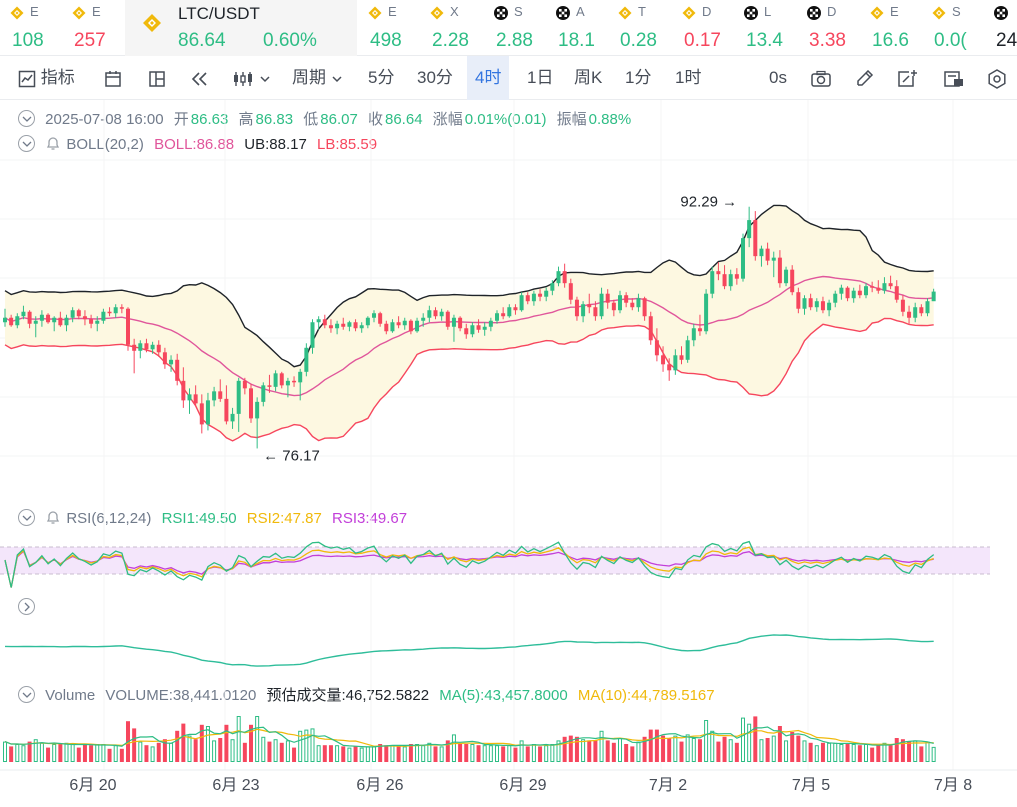 The width and height of the screenshot is (1017, 807). Describe the element at coordinates (389, 27) in the screenshot. I see `ticker-item: E 498` at that location.